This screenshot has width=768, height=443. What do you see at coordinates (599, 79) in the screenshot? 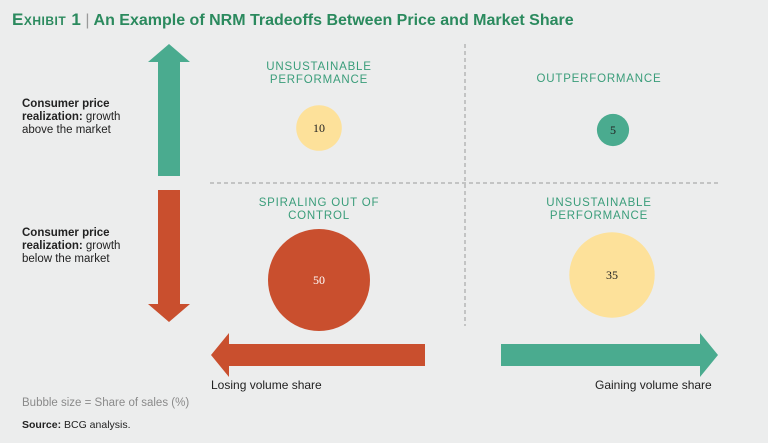
I see `quadrant-label-top-right: Outperformance` at bounding box center [599, 79].